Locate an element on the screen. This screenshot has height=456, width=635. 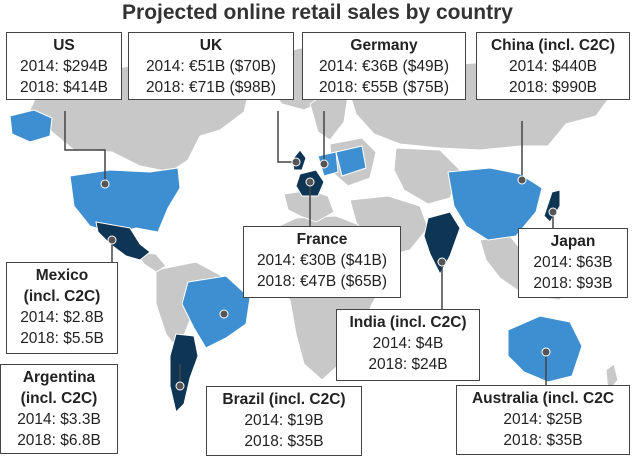
value-2014: 2014: €51B ($70B) is located at coordinates (211, 66).